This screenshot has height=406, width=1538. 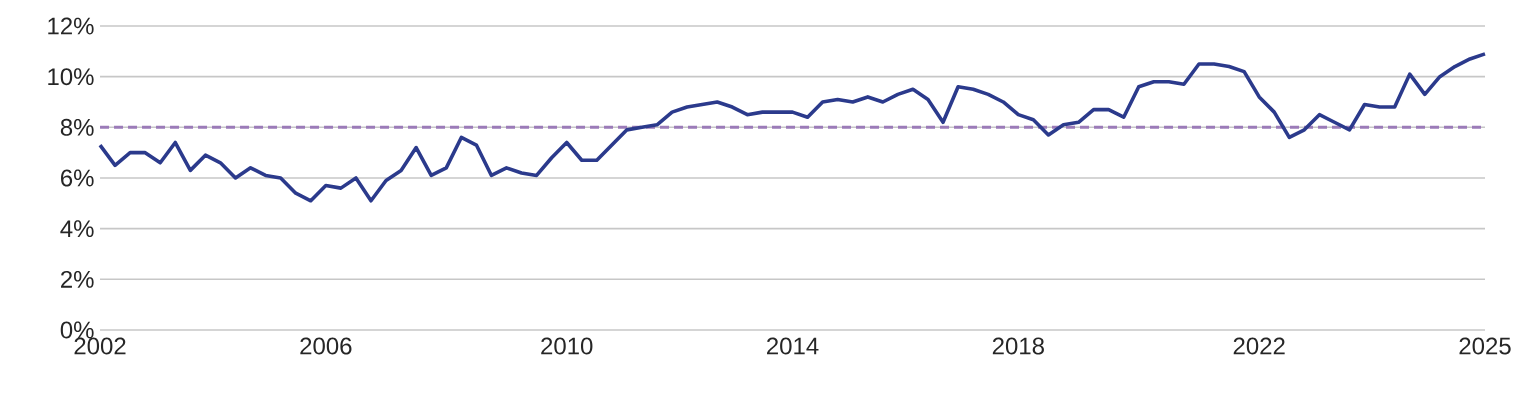 I want to click on x-tick-label: 2002, so click(x=100, y=346).